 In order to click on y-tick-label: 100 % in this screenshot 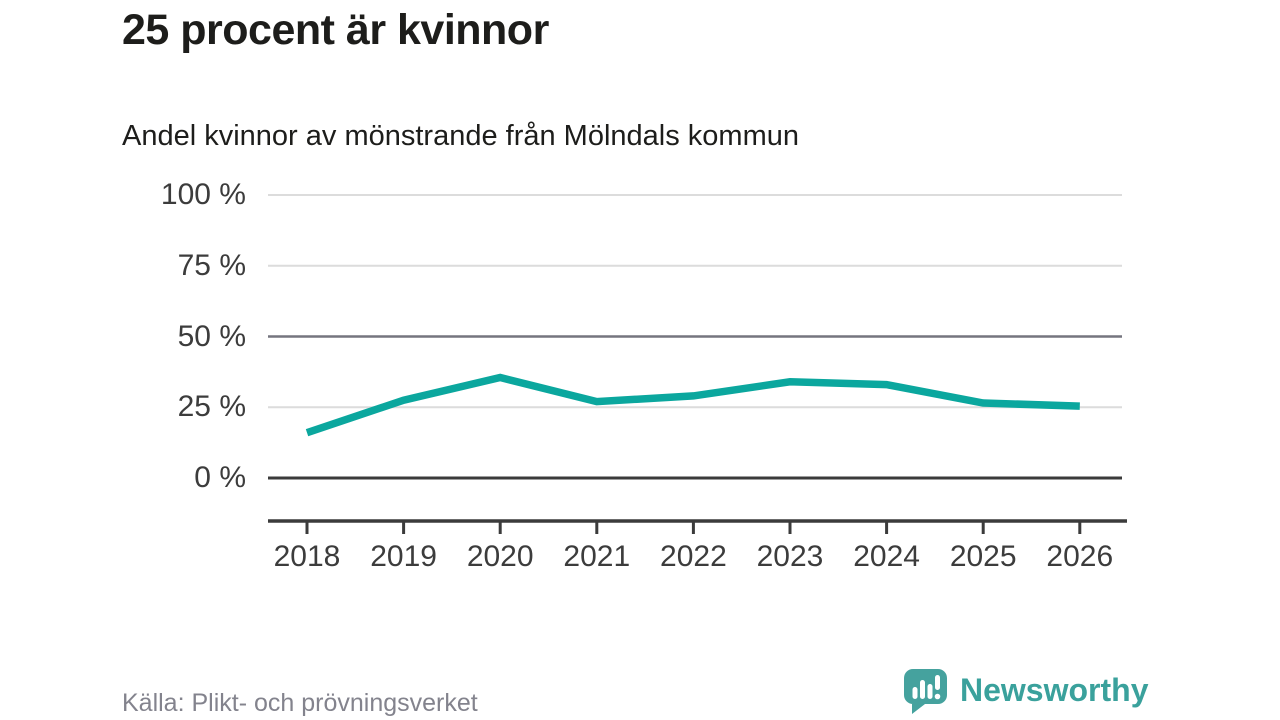, I will do `click(203, 194)`.